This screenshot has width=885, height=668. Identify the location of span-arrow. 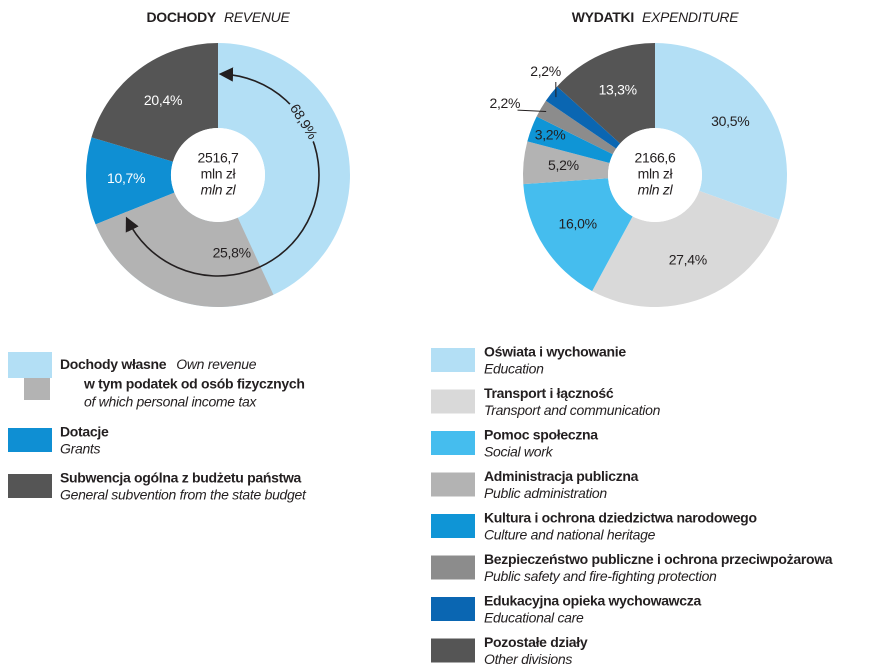
(222, 172).